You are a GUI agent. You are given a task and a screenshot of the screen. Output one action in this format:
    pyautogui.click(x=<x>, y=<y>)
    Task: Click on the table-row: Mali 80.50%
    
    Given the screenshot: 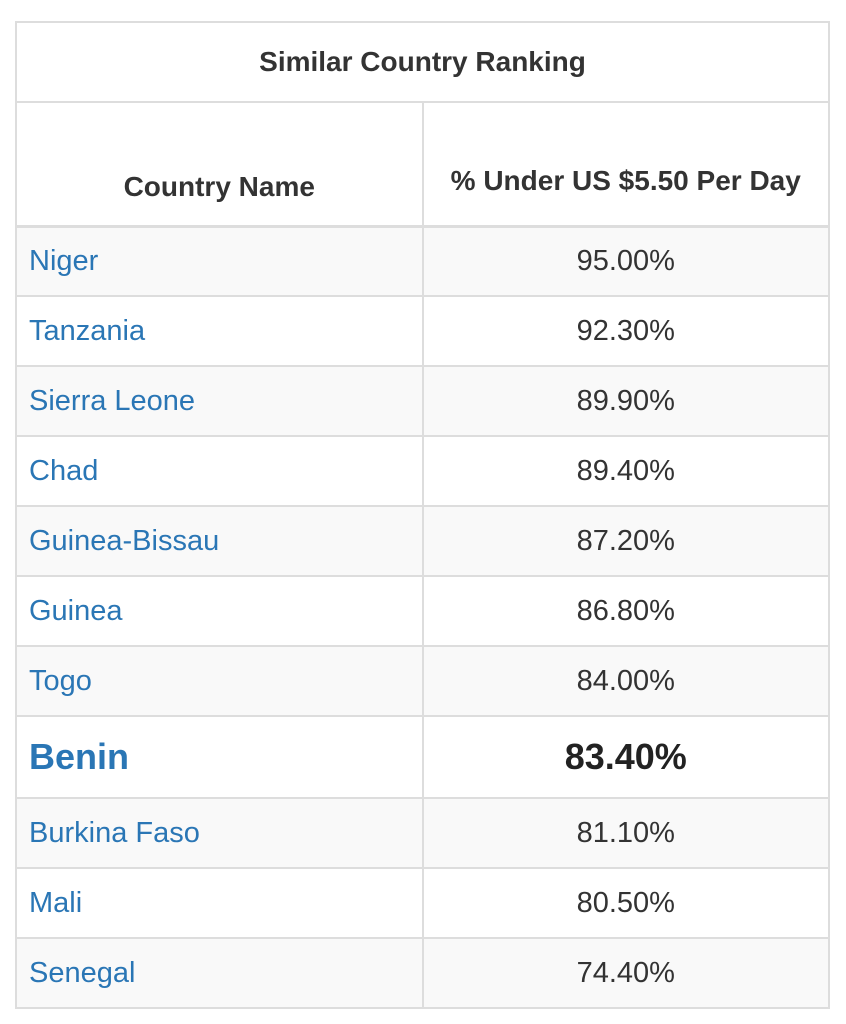 What is the action you would take?
    pyautogui.click(x=422, y=903)
    